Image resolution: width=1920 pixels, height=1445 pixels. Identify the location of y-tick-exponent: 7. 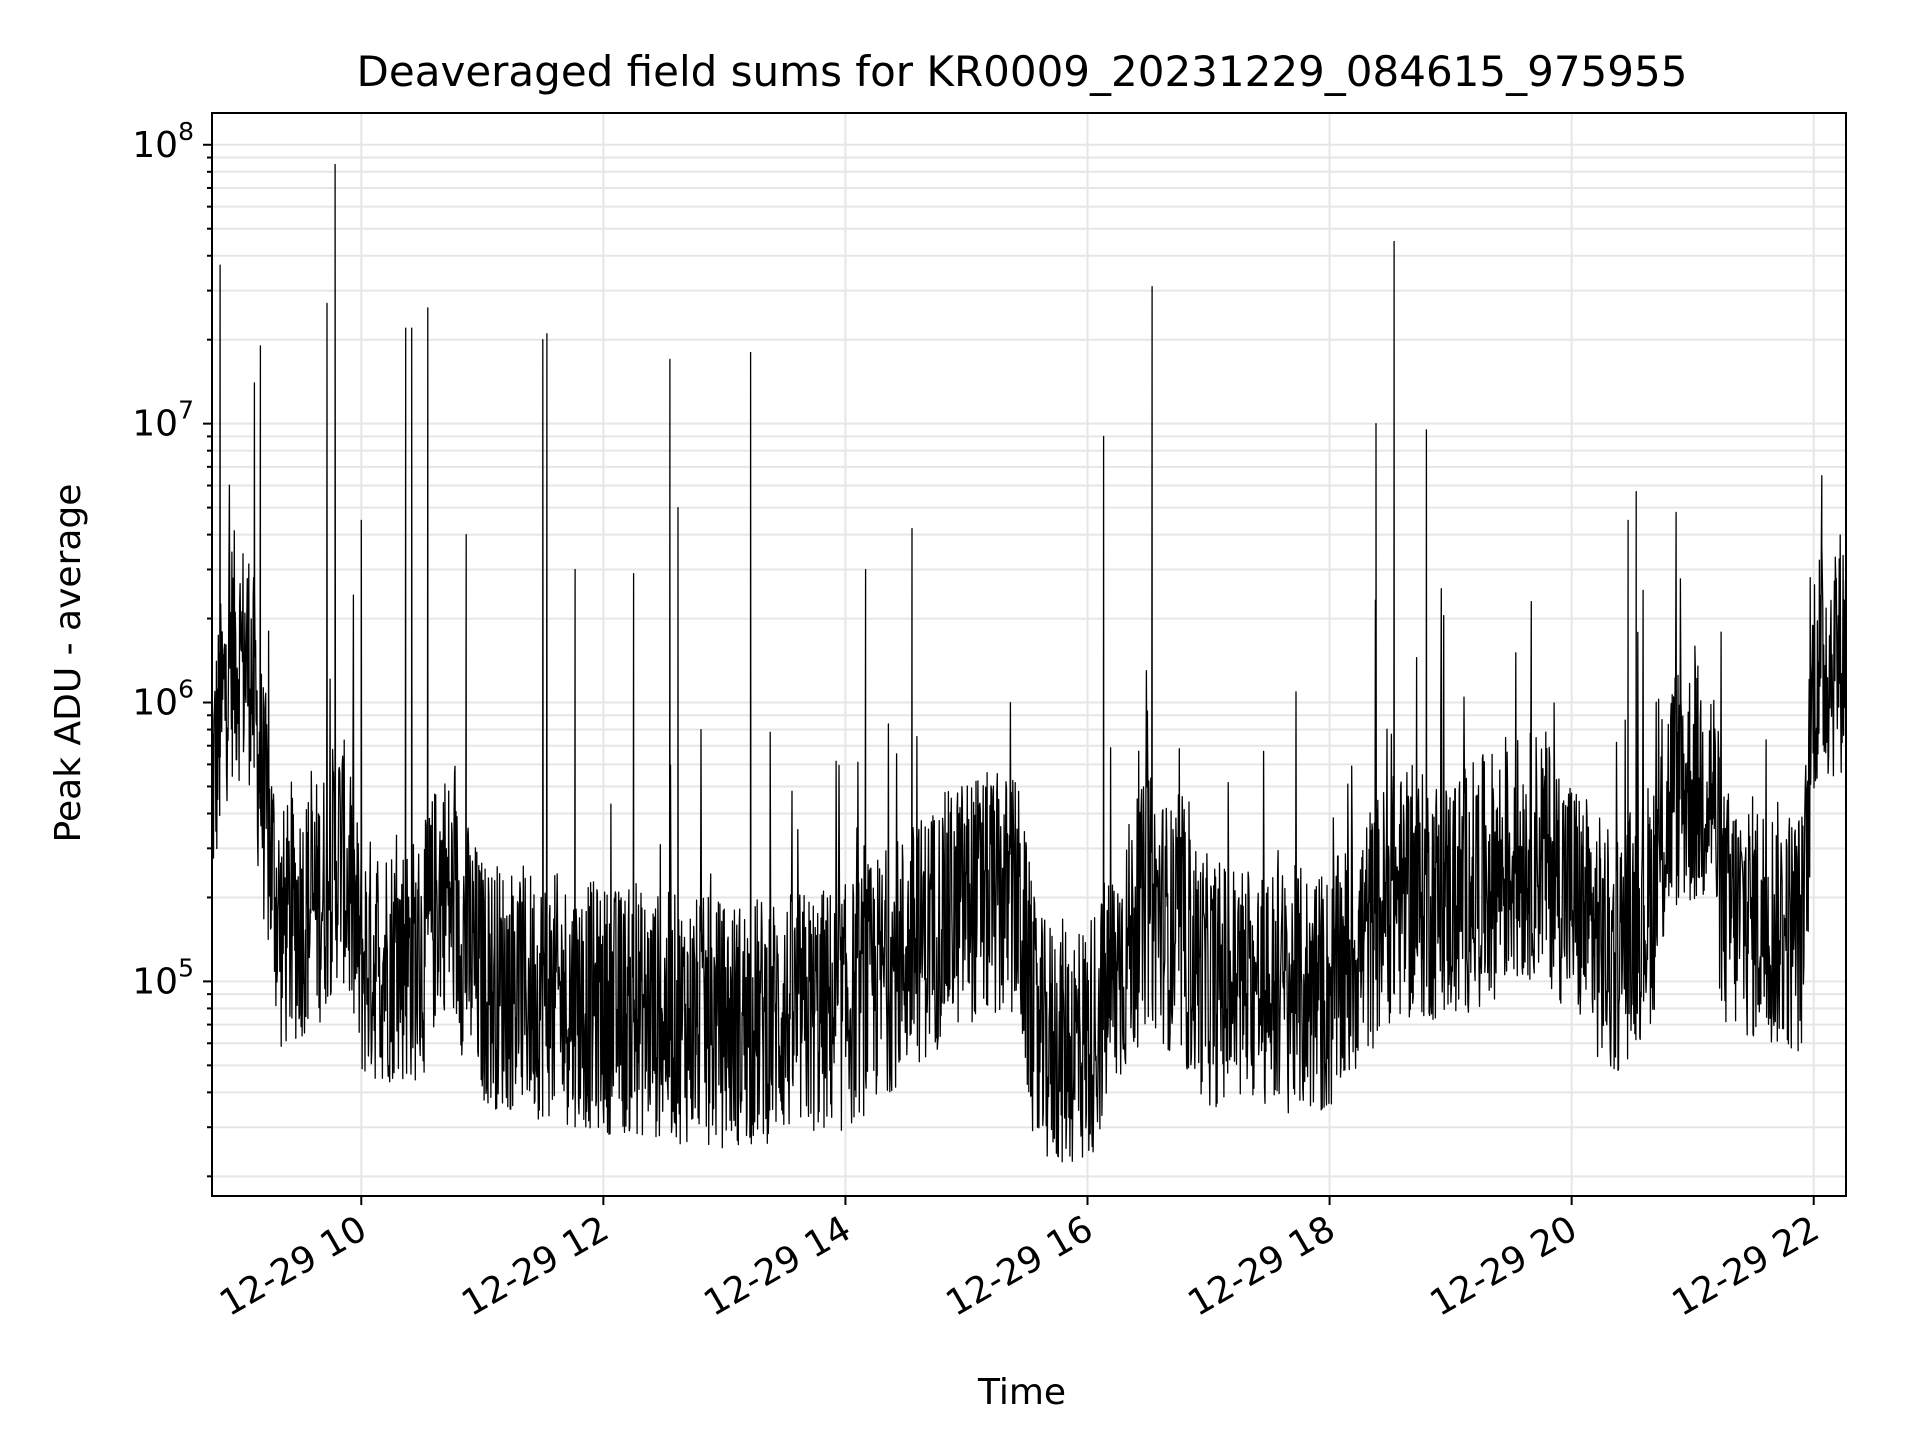
(186, 410).